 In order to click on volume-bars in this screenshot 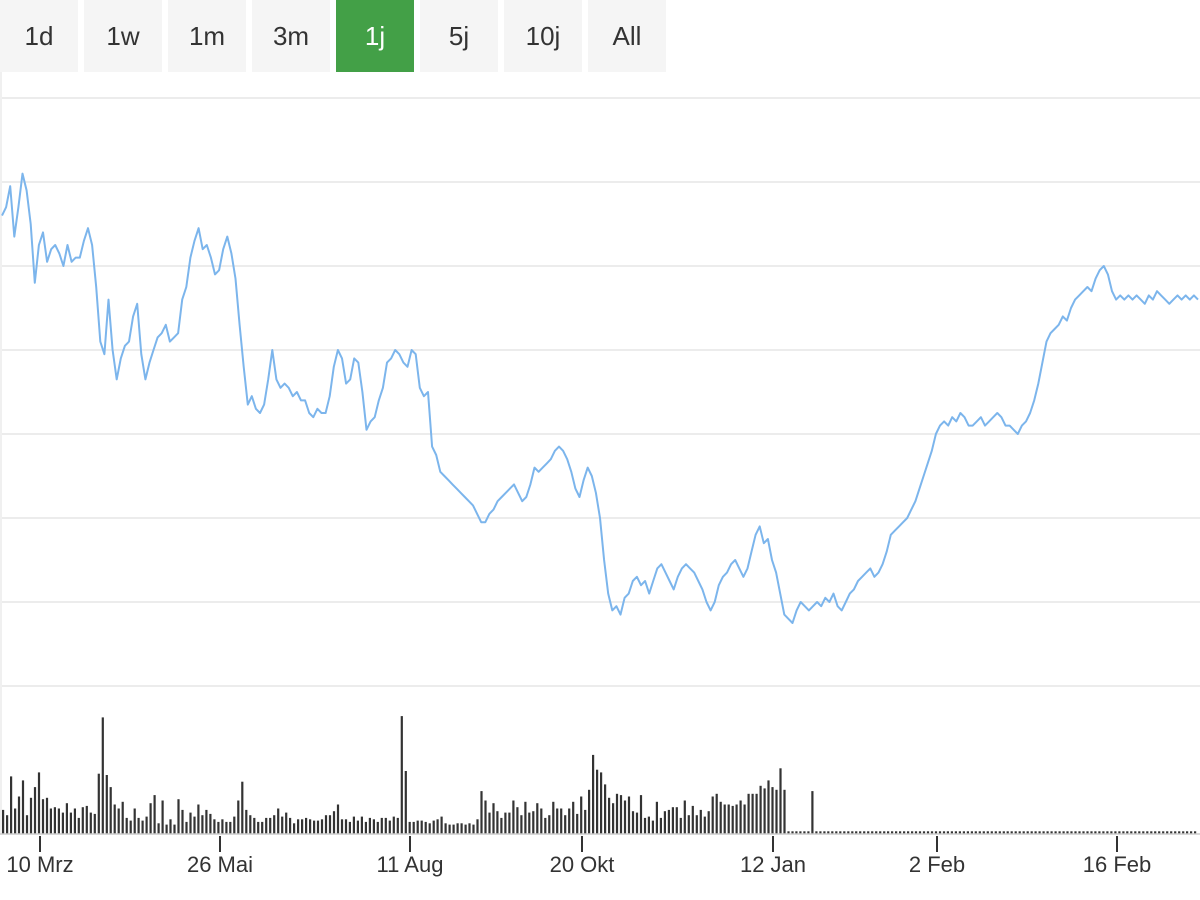, I will do `click(599, 775)`.